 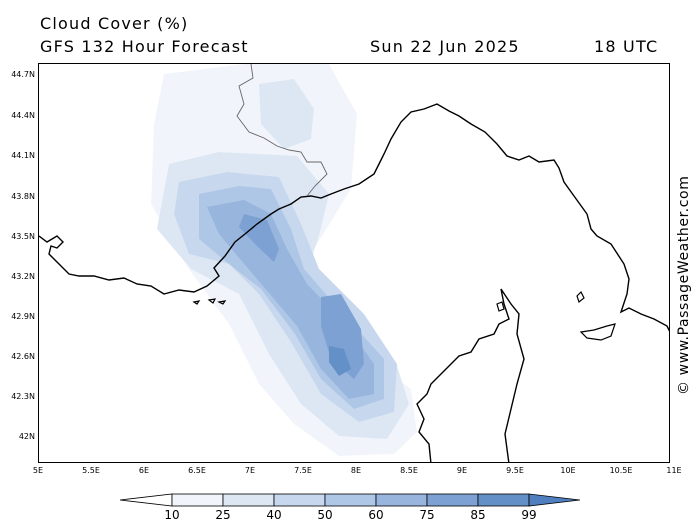 What do you see at coordinates (23, 276) in the screenshot?
I see `lat-label: 43.2N` at bounding box center [23, 276].